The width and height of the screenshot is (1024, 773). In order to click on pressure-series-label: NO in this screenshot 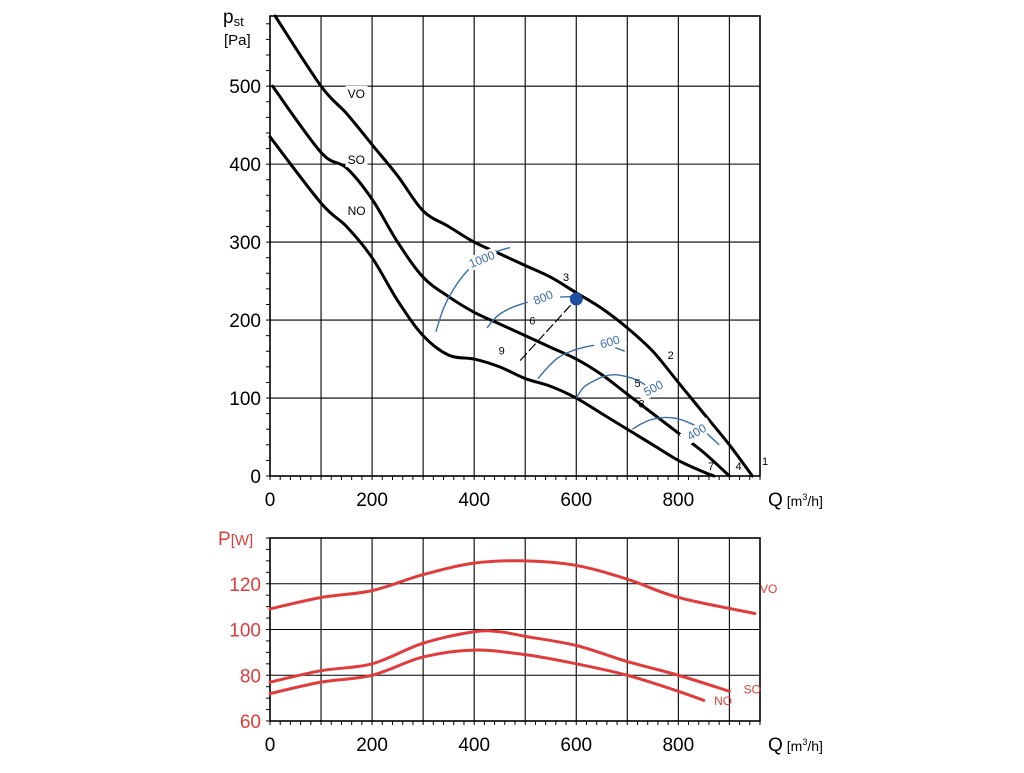, I will do `click(357, 211)`.